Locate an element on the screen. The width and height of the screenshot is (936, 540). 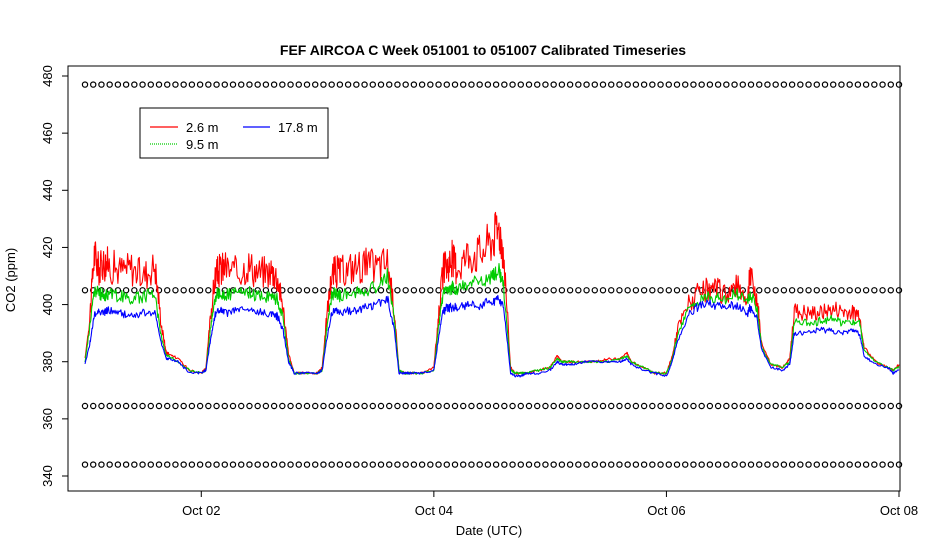
x-axis-label: Date (UTC) is located at coordinates (489, 530).